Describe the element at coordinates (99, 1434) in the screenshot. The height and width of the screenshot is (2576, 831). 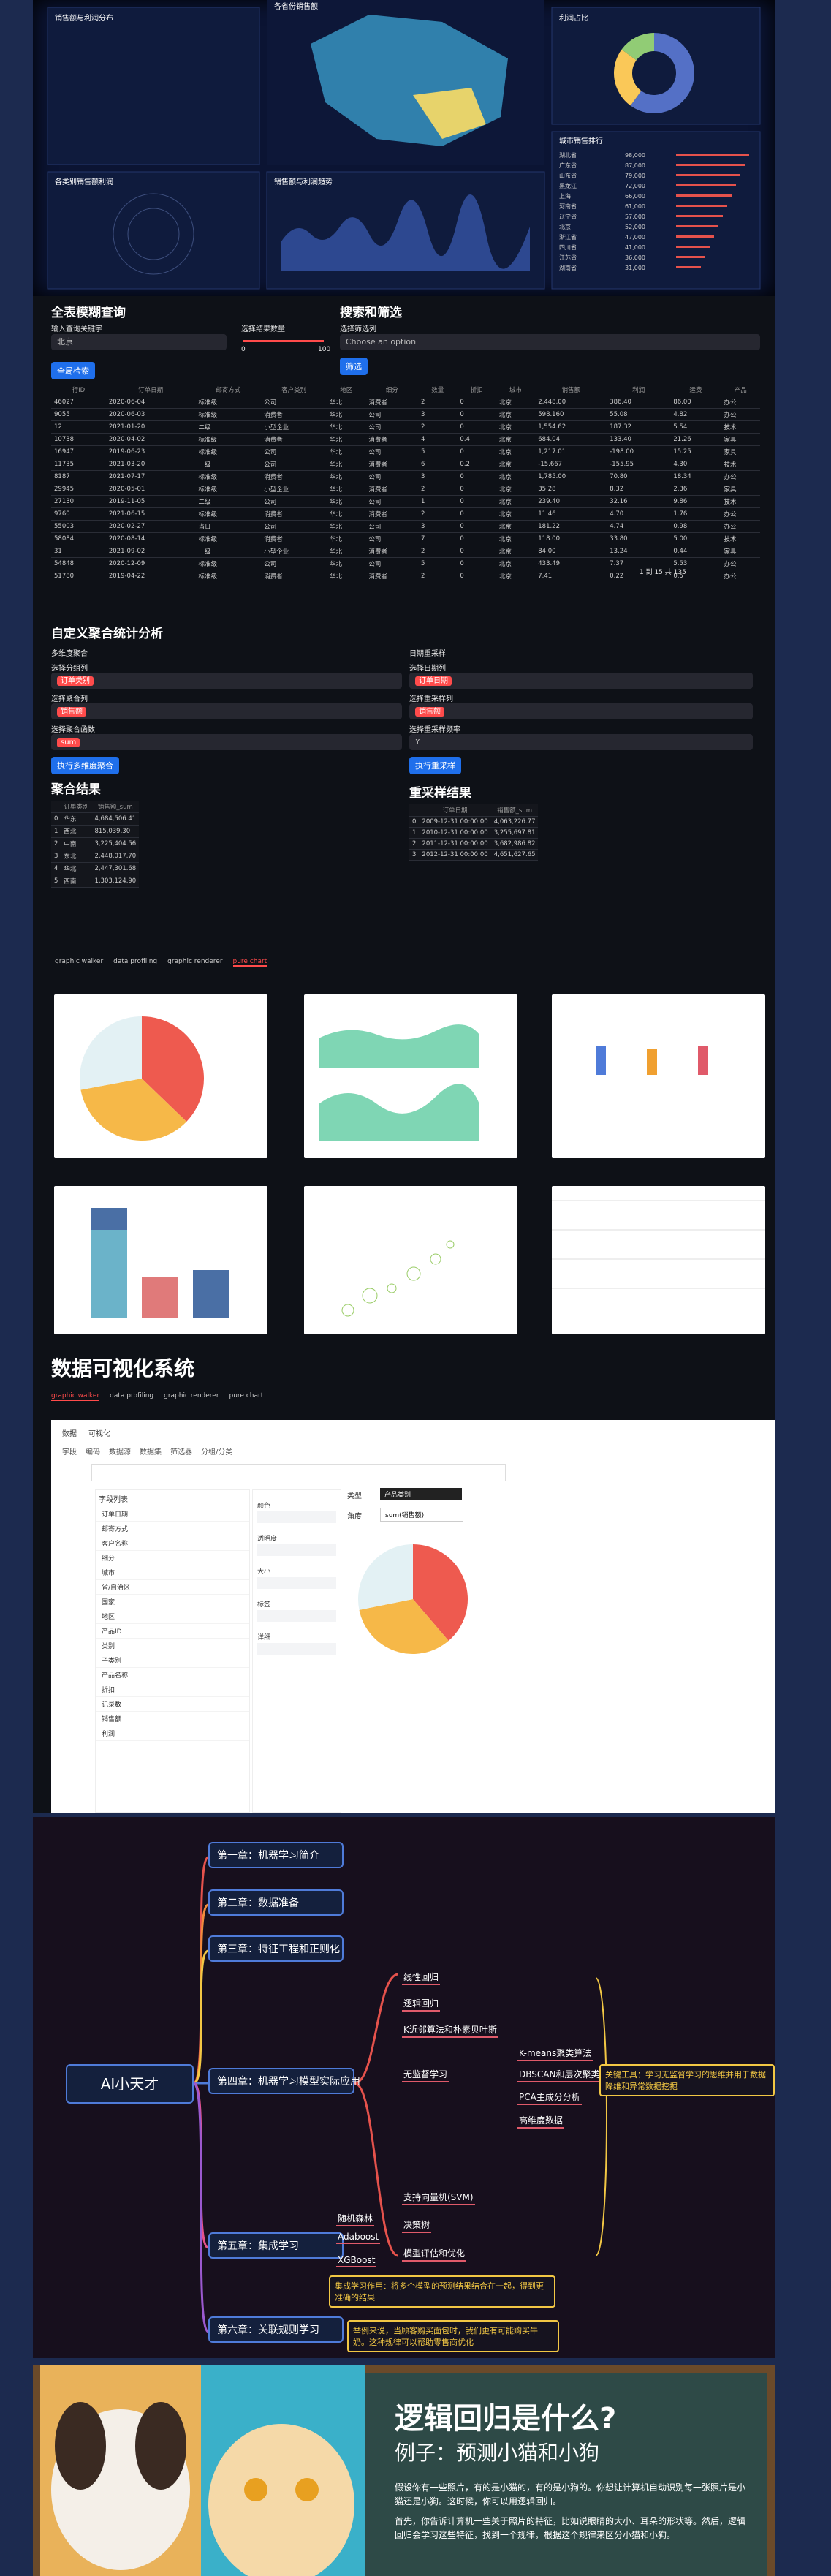
I see `toolbar-tab: 可视化` at that location.